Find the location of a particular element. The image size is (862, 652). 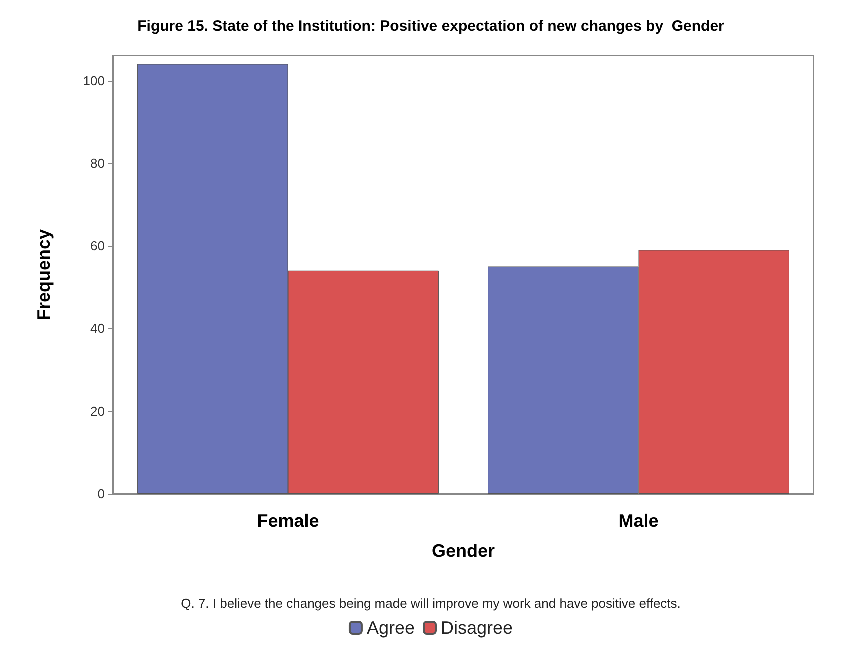

y-tick-label: 100 is located at coordinates (94, 80).